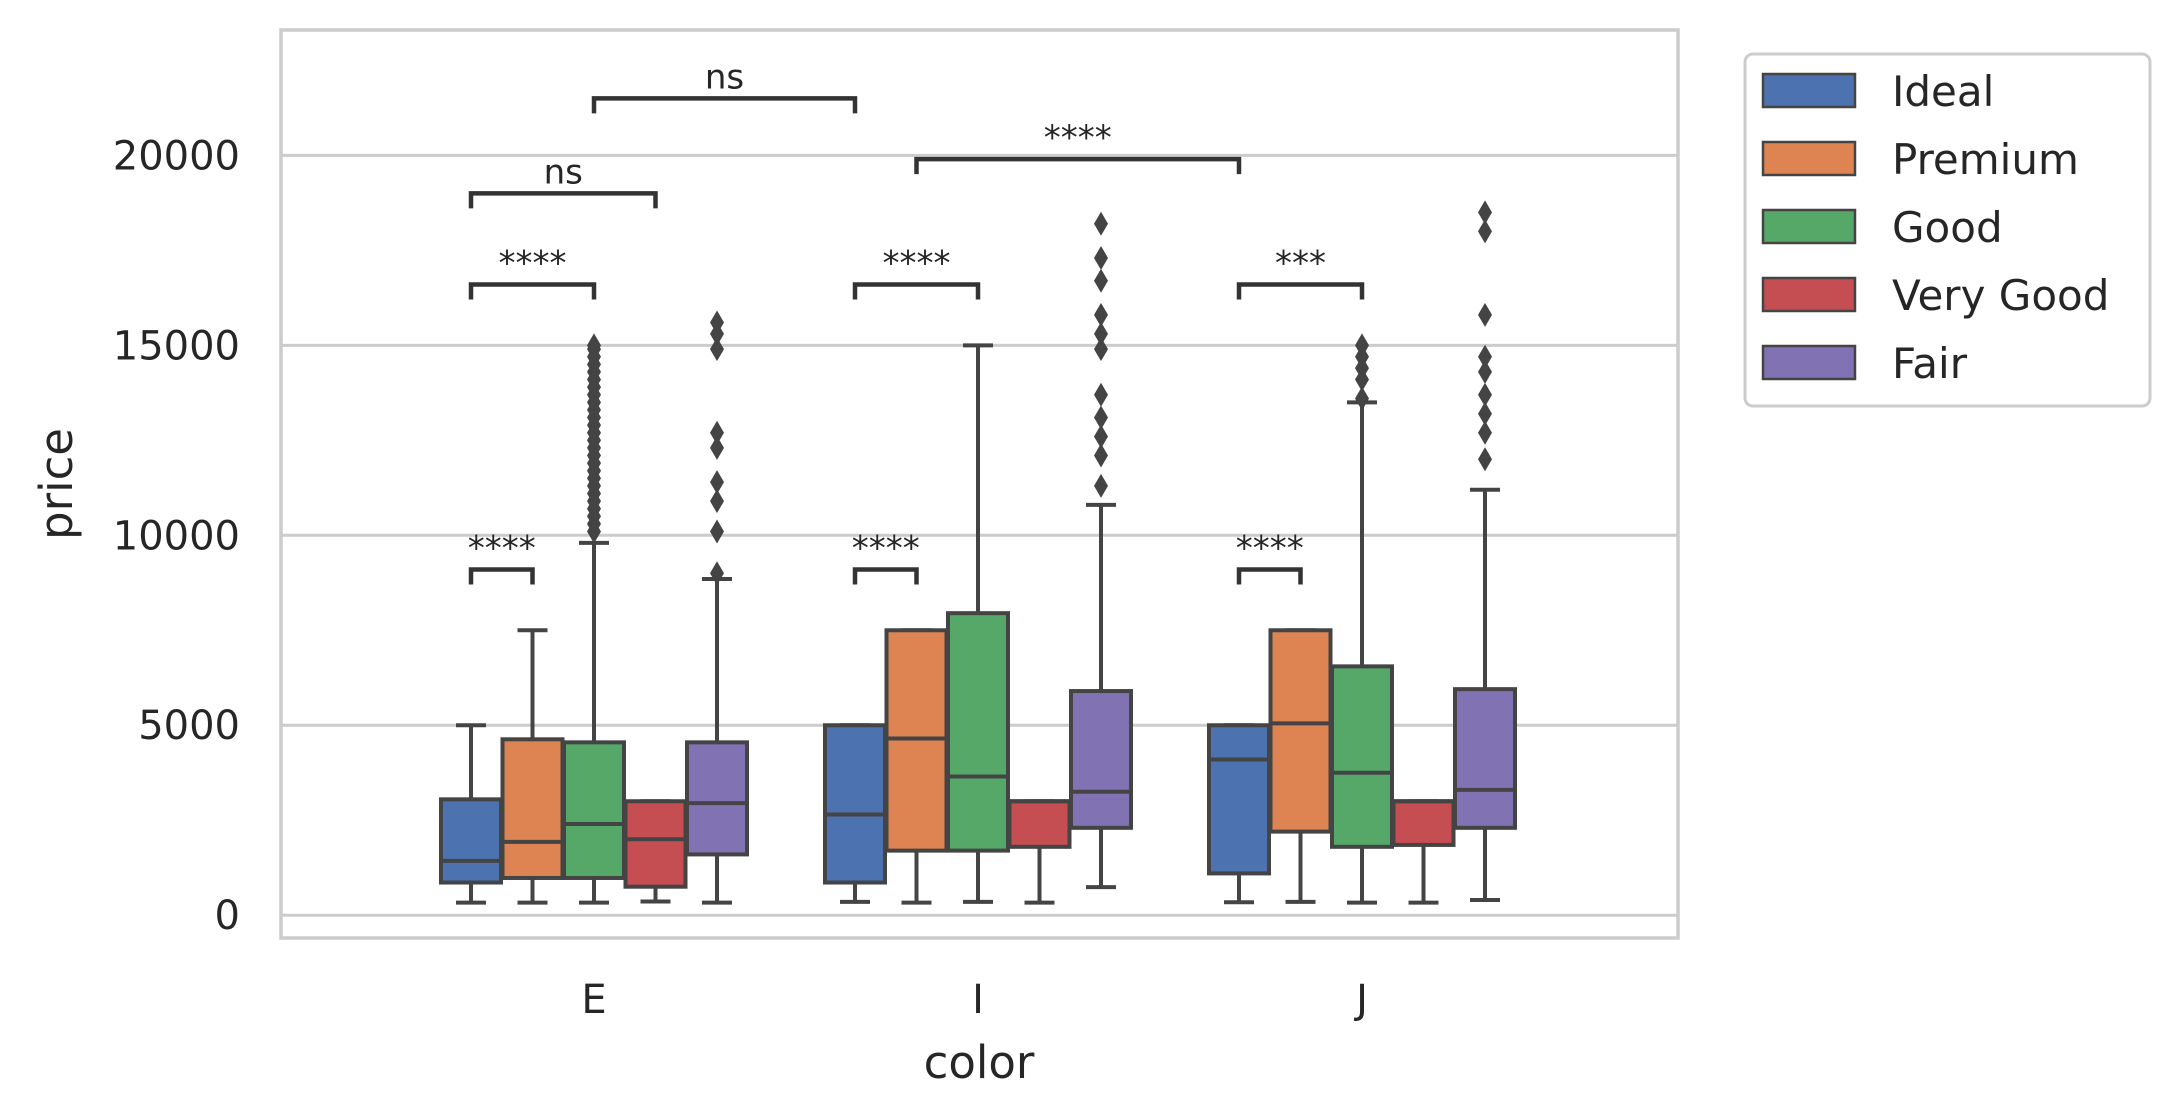 The height and width of the screenshot is (1115, 2175). I want to click on box-good-j, so click(1362, 619).